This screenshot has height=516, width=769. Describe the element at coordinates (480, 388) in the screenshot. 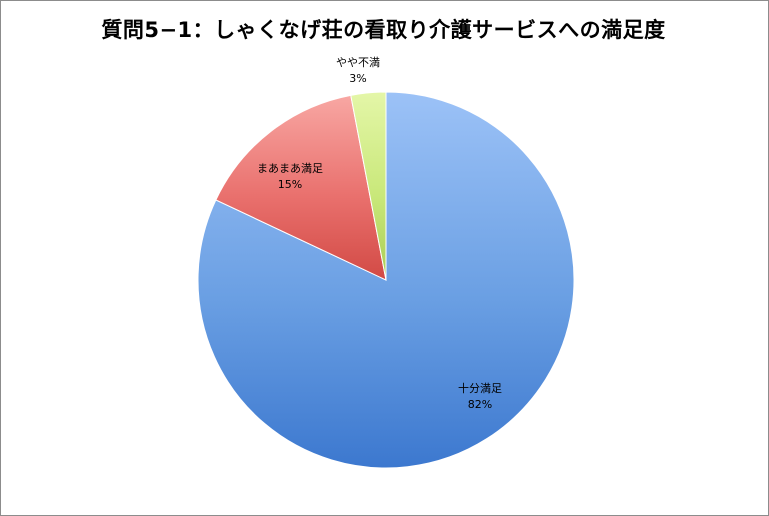

I see `slice-label: 十分満足` at that location.